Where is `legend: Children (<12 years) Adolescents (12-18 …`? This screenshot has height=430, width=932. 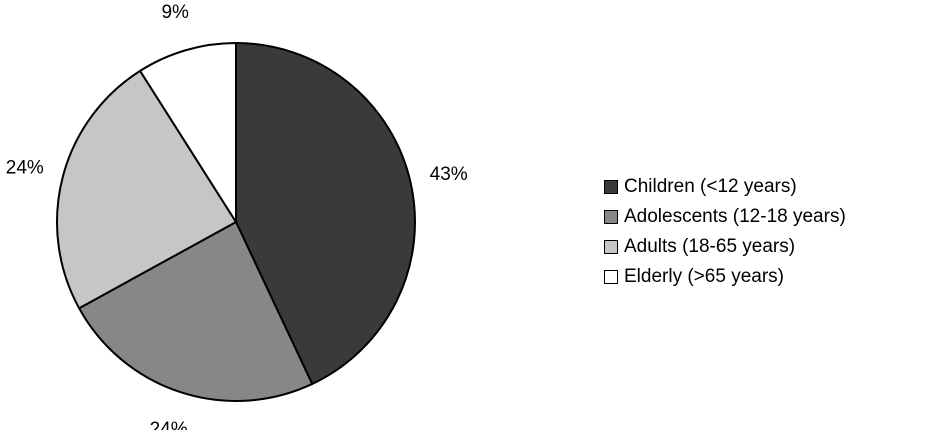
legend: Children (<12 years) Adolescents (12-18 … is located at coordinates (768, 232).